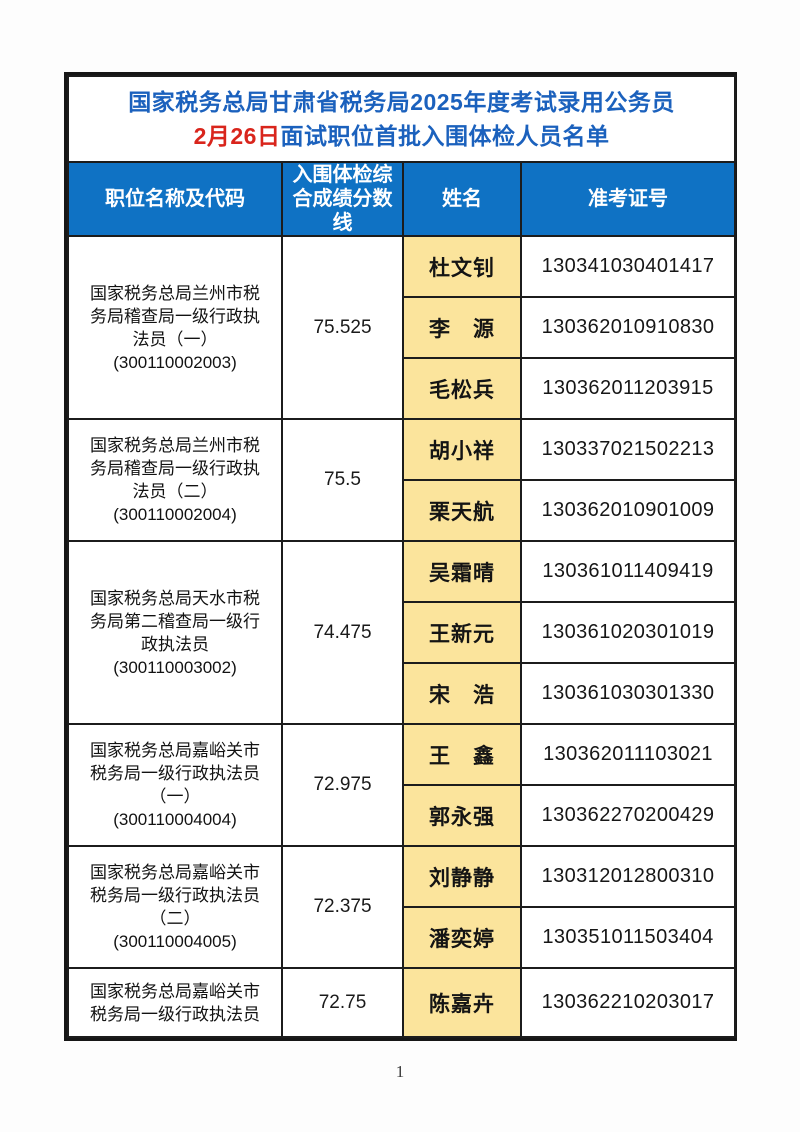 The height and width of the screenshot is (1132, 800). Describe the element at coordinates (462, 937) in the screenshot. I see `candidate-name: 潘奕婷` at that location.